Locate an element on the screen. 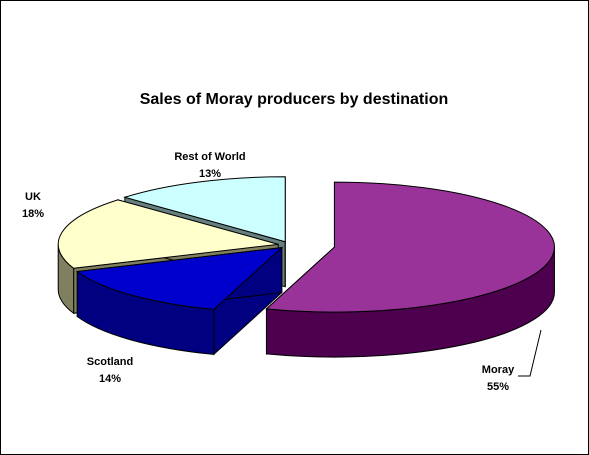 The height and width of the screenshot is (455, 589). slice-value-label: 14% is located at coordinates (110, 379).